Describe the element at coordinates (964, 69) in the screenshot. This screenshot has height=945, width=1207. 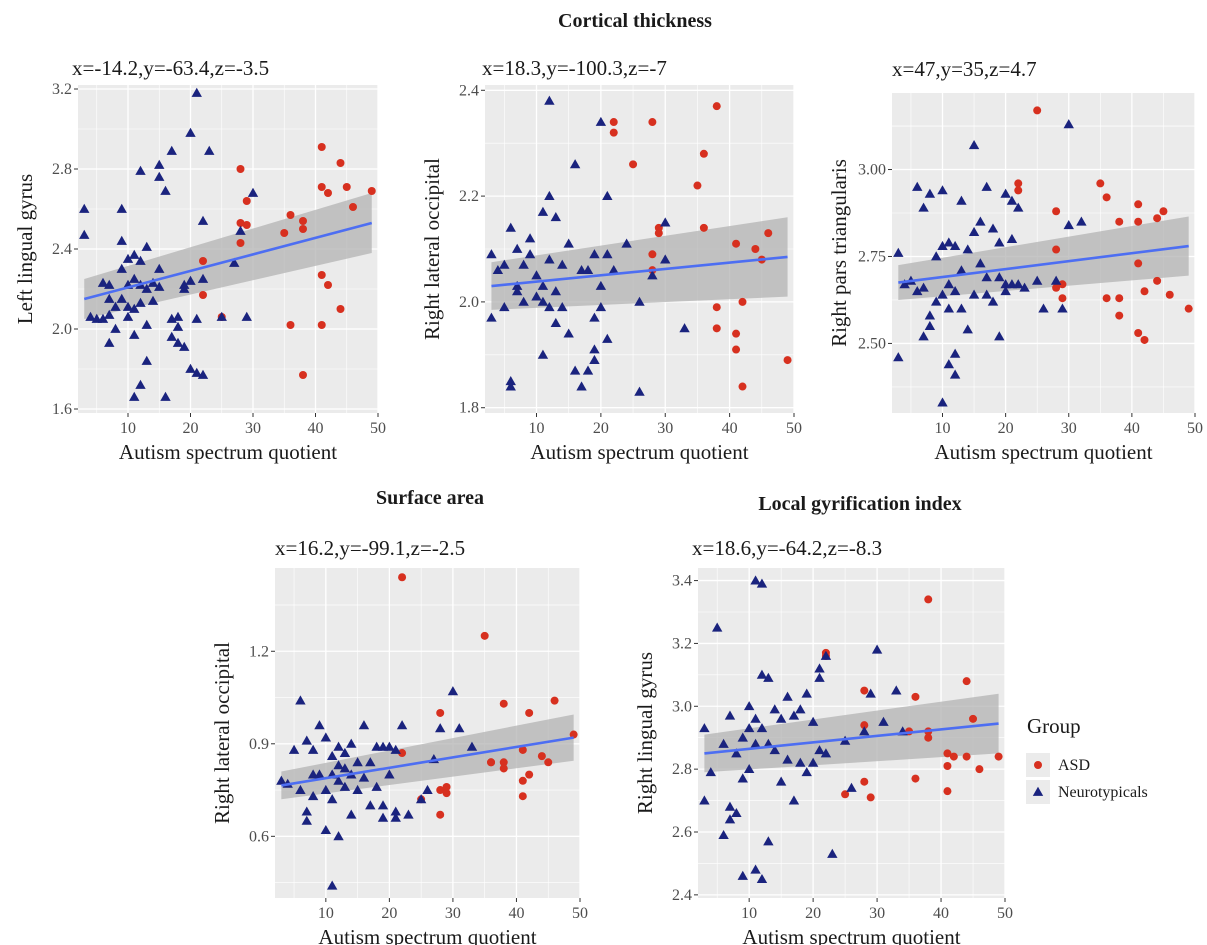
I see `panel-coordinate-title: x=47,y=35,z=4.7` at that location.